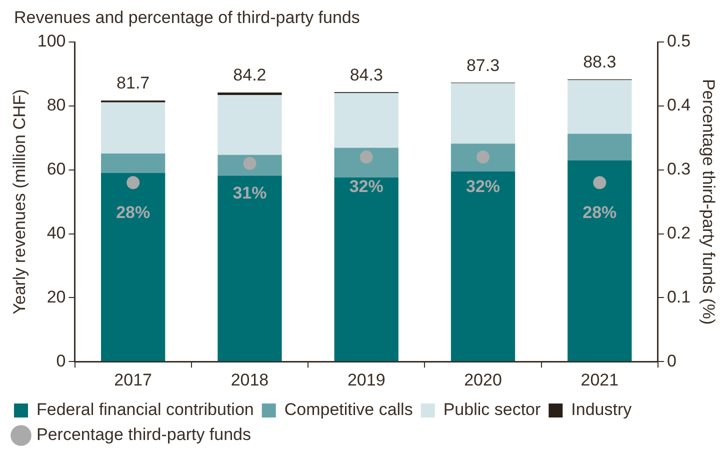  What do you see at coordinates (133, 380) in the screenshot?
I see `x-tick-label: 2017` at bounding box center [133, 380].